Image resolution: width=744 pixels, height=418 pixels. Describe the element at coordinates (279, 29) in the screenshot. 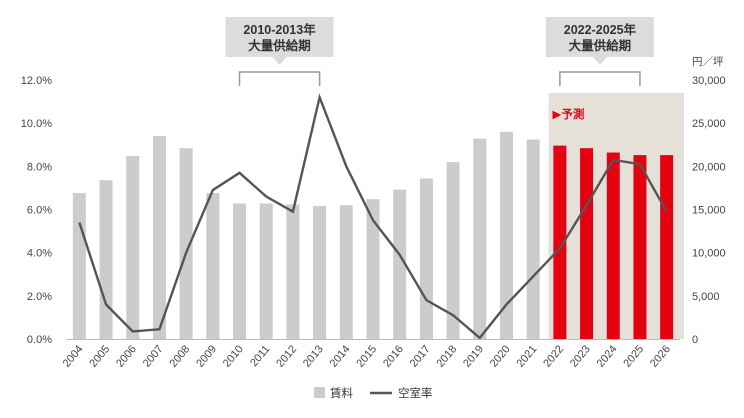

I see `callout-line1-0: 2010-2013年` at that location.